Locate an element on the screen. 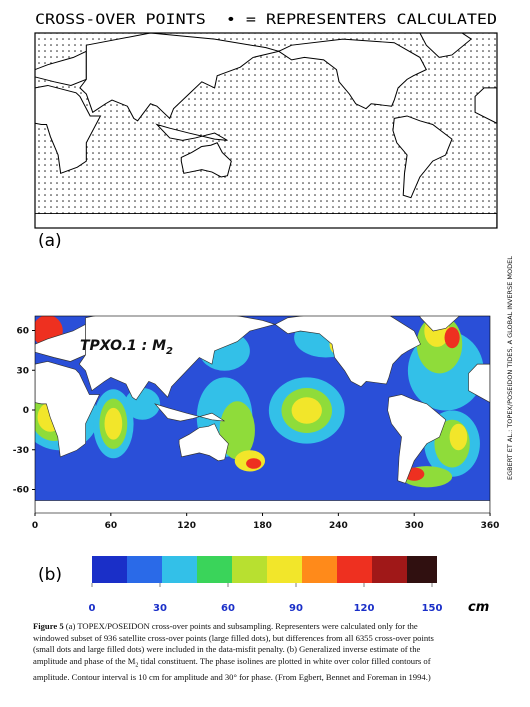 The image size is (530, 707). map-title-subscript: 2 is located at coordinates (169, 351).